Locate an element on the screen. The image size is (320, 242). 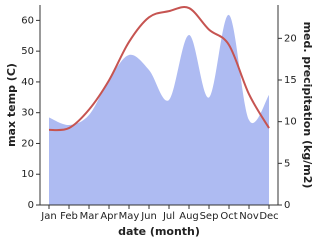
y2-tick-label: 20 is located at coordinates (290, 38).